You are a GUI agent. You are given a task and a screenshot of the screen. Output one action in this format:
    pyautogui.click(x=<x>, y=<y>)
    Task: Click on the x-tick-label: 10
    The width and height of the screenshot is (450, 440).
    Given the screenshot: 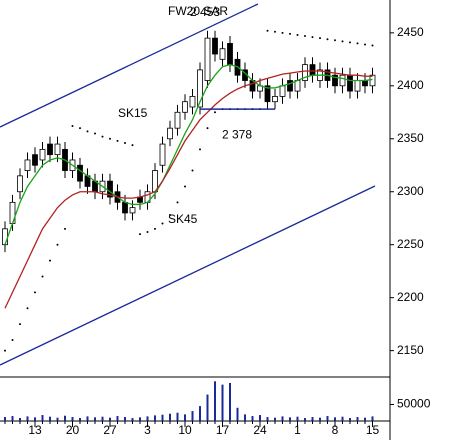 What is the action you would take?
    pyautogui.click(x=185, y=430)
    